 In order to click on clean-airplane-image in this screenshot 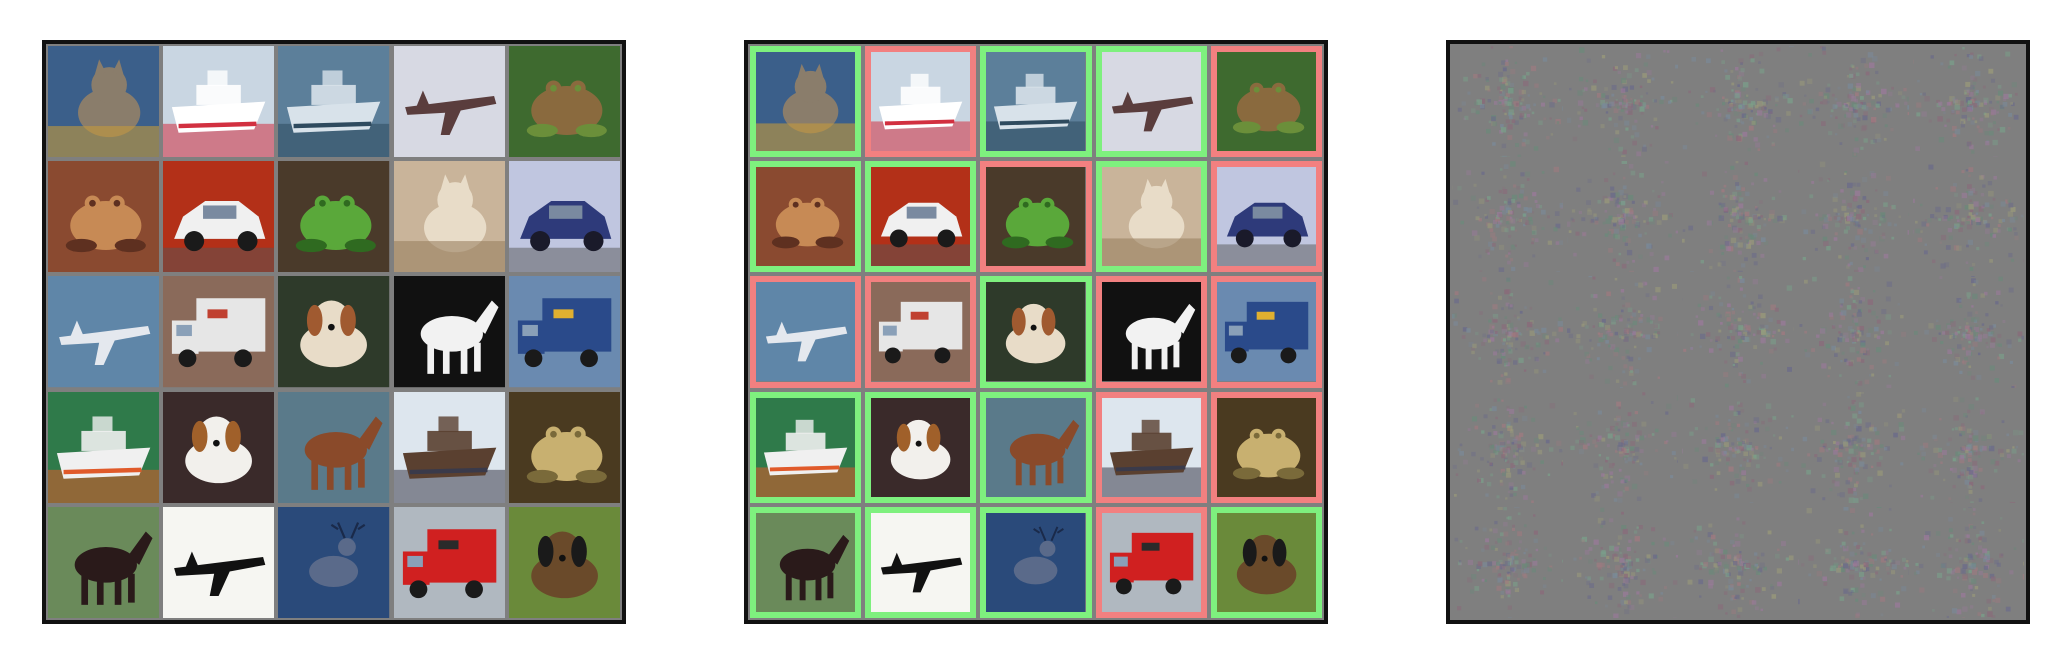, I will do `click(219, 562)`.